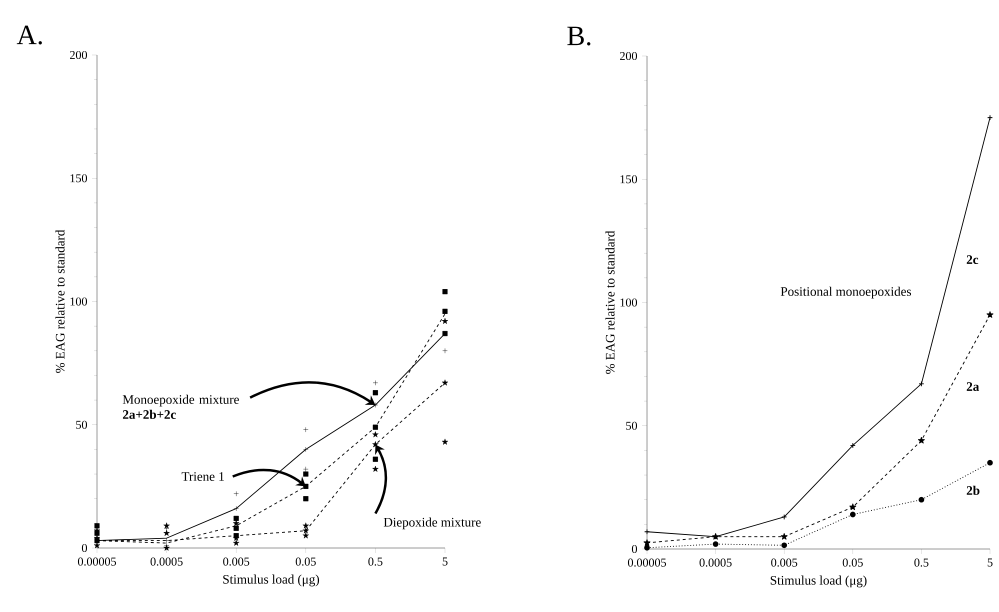 This screenshot has height=612, width=999. Describe the element at coordinates (203, 476) in the screenshot. I see `annotation: Triene 1` at that location.